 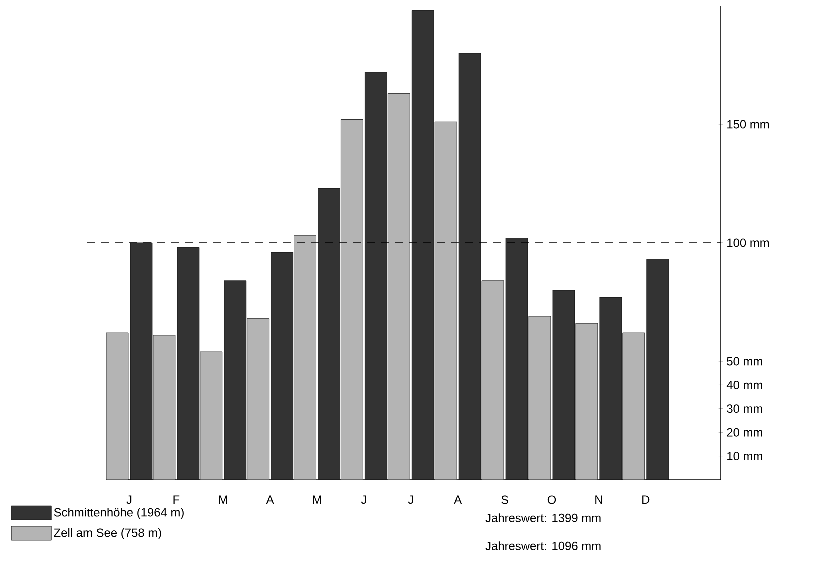 What do you see at coordinates (744, 432) in the screenshot?
I see `y-tick-label: 20 mm` at bounding box center [744, 432].